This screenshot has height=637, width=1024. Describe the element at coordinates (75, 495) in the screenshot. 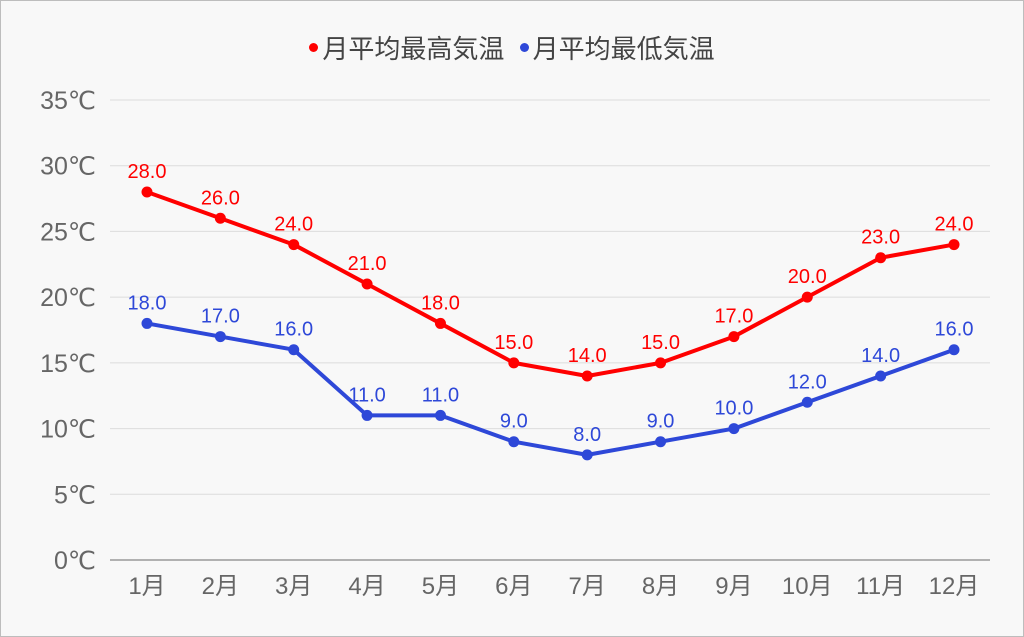

I see `y-tick-label: 5℃` at that location.